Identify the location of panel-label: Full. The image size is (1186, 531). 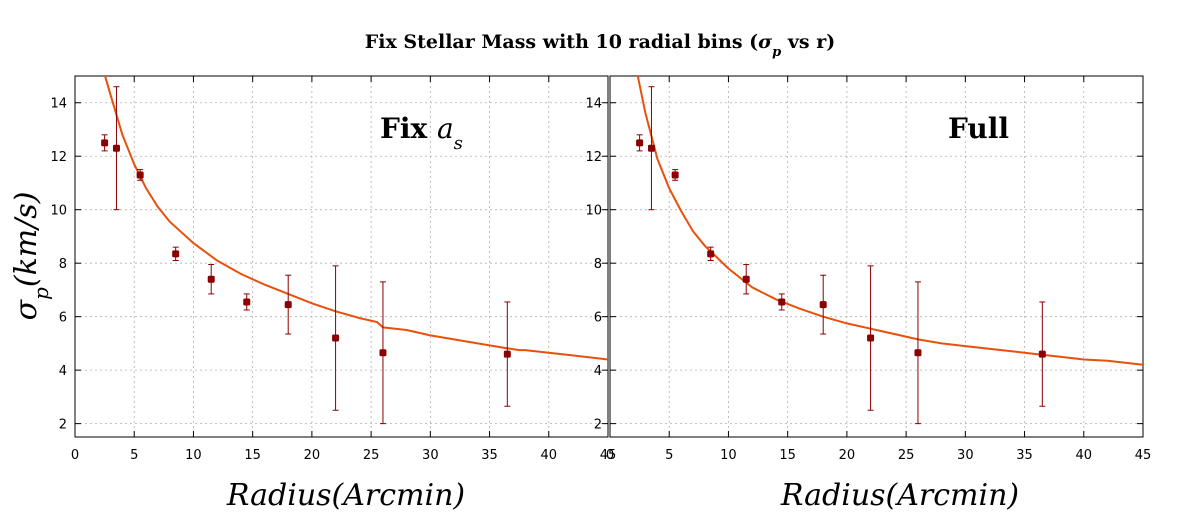
(978, 128).